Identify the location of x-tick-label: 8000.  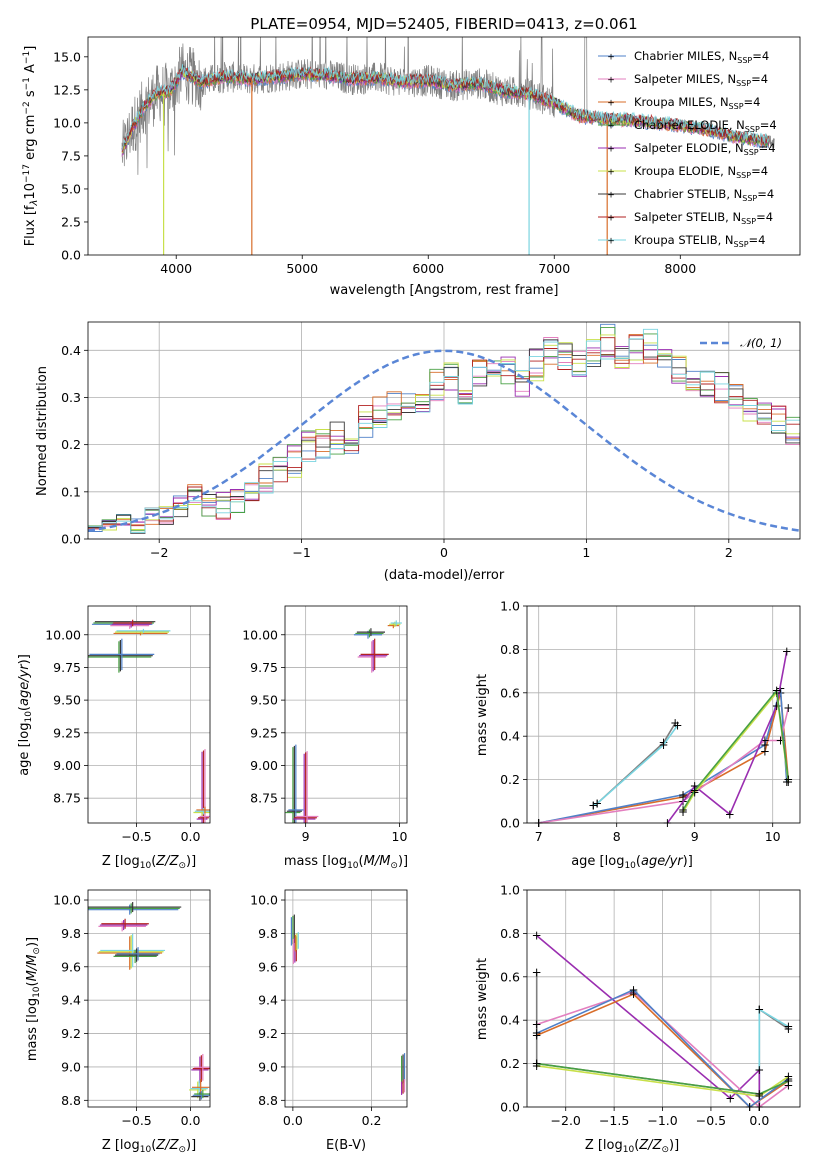
(680, 268).